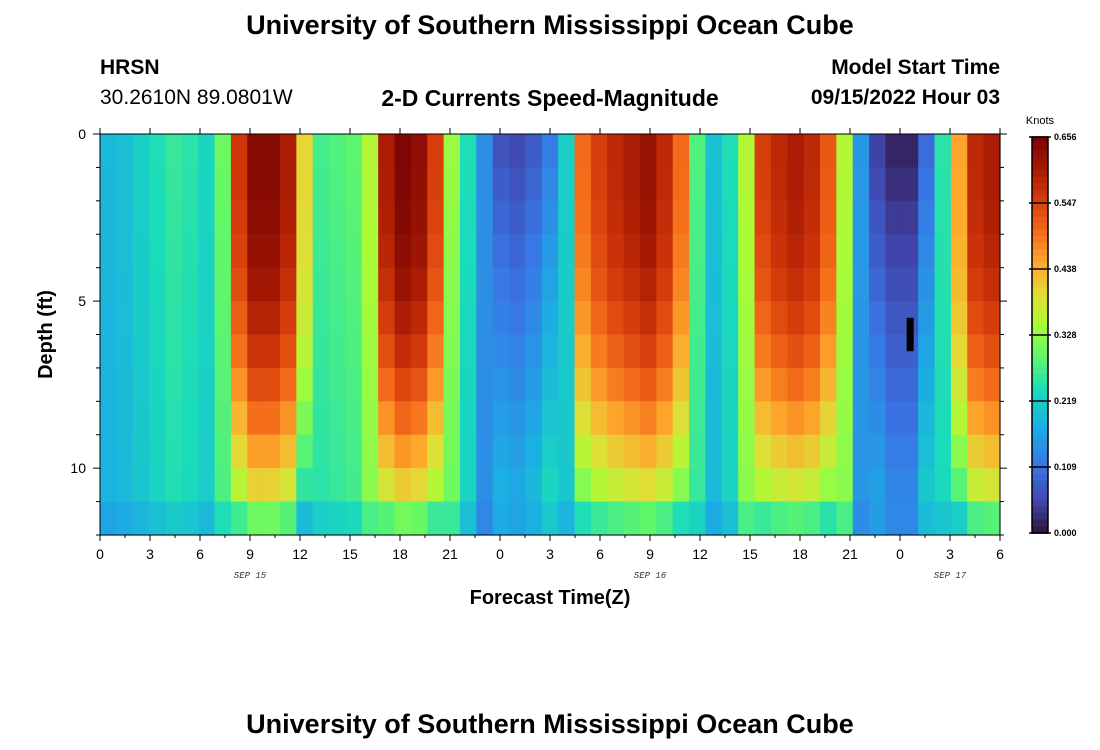 The width and height of the screenshot is (1100, 750). I want to click on colorbar-tick-label: 0.000, so click(1065, 533).